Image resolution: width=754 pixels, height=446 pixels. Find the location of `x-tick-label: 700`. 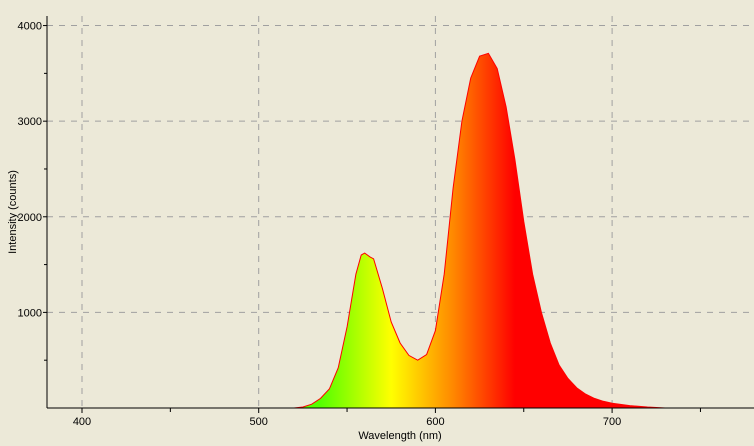

x-tick-label: 700 is located at coordinates (612, 422).